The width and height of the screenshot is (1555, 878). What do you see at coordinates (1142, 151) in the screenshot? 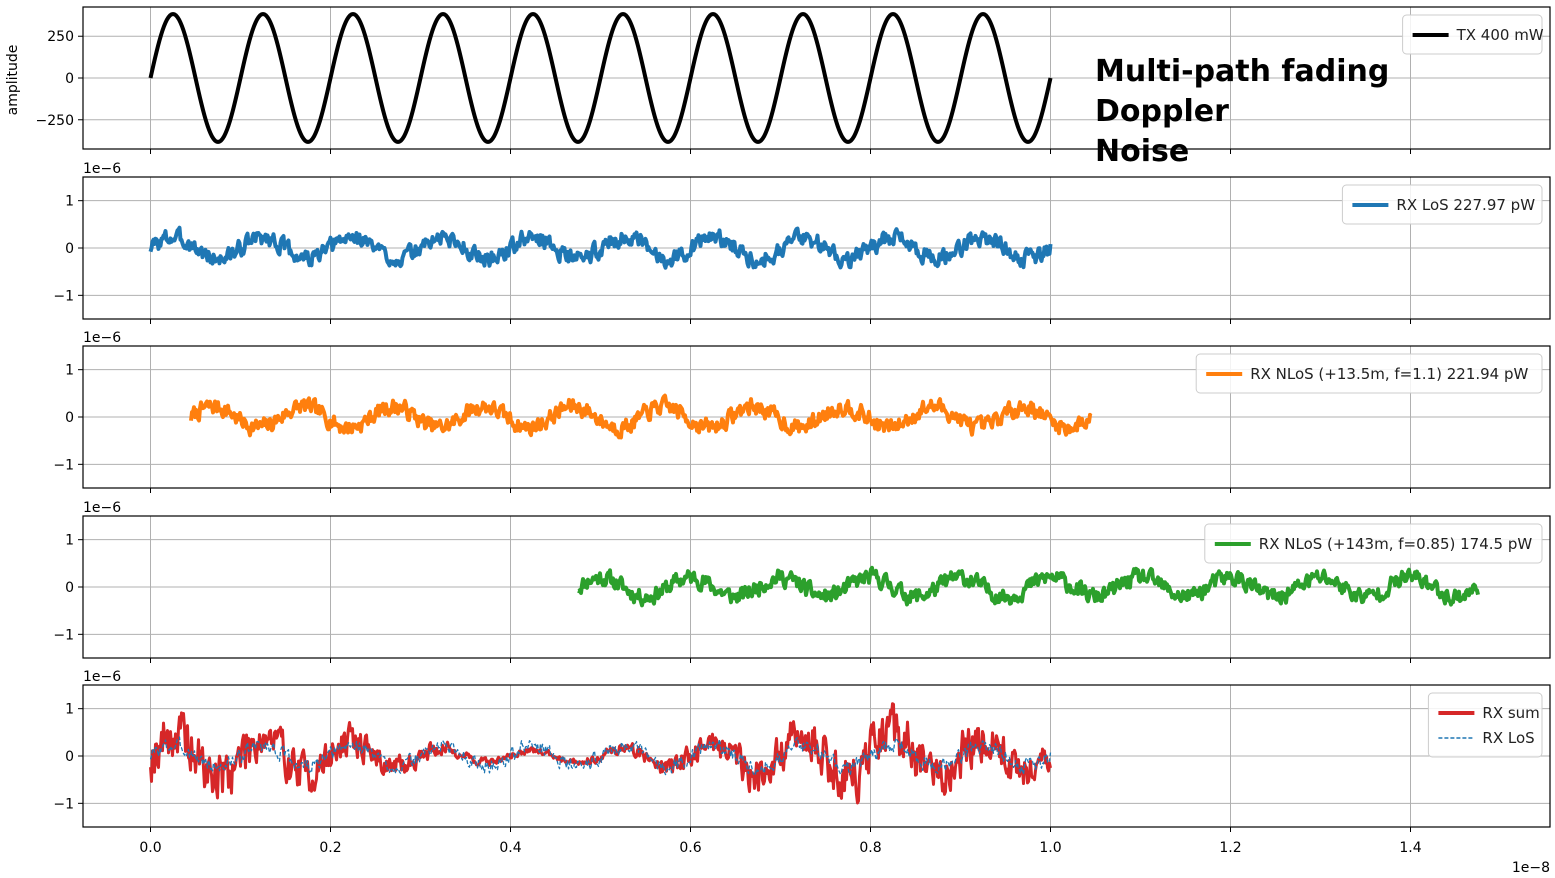
I see `overlay-line-noise: Noise` at bounding box center [1142, 151].